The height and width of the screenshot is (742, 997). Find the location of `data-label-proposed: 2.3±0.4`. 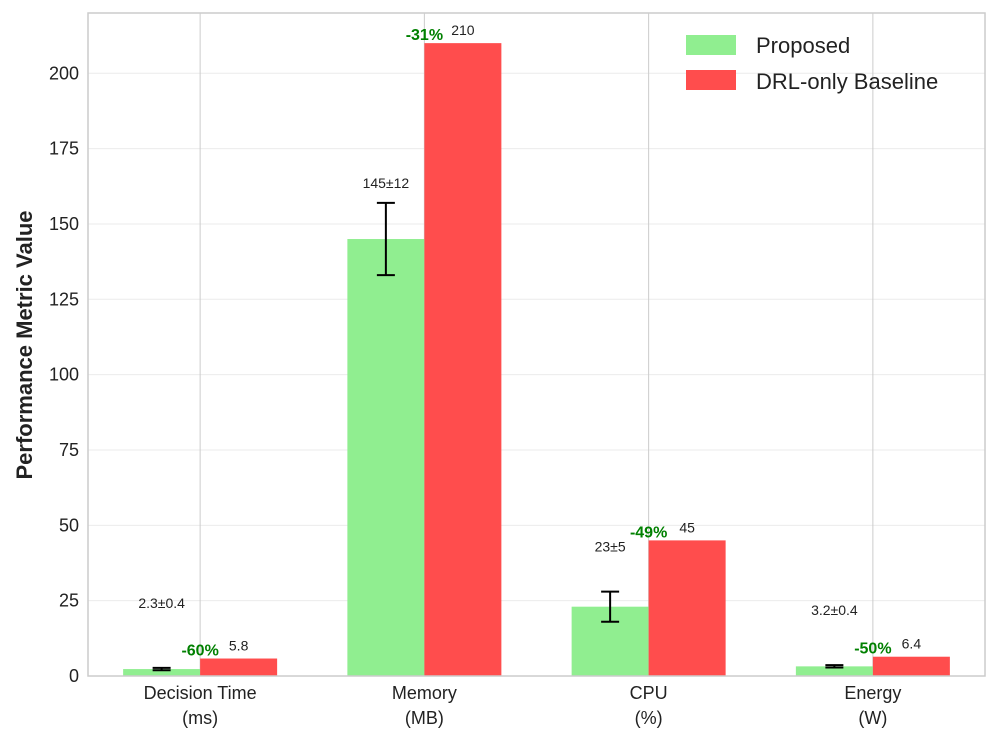

data-label-proposed: 2.3±0.4 is located at coordinates (161, 603).